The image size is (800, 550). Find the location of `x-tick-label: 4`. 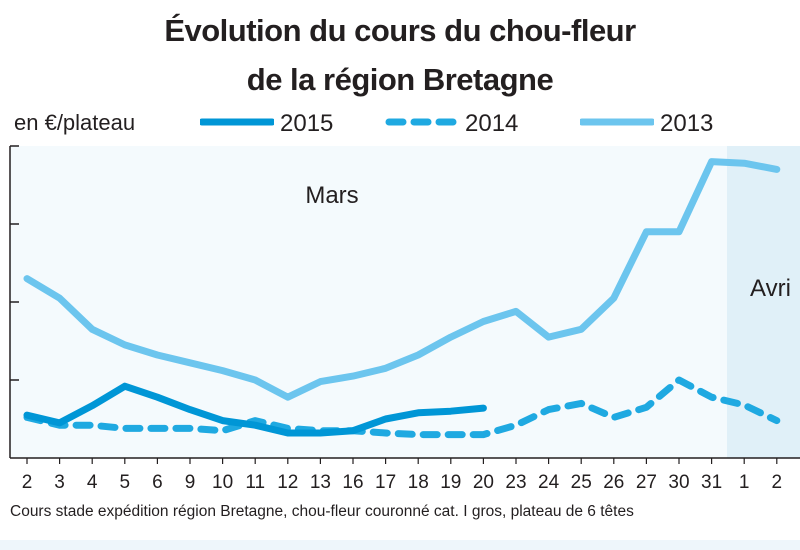

x-tick-label: 4 is located at coordinates (92, 482).